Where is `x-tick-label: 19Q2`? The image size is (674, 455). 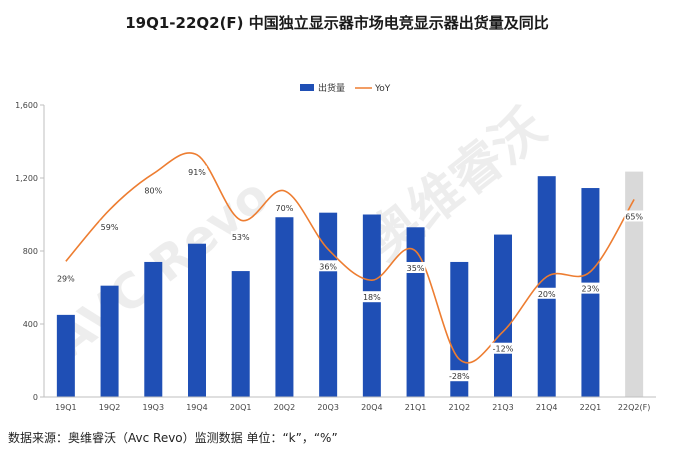 x-tick-label: 19Q2 is located at coordinates (110, 407).